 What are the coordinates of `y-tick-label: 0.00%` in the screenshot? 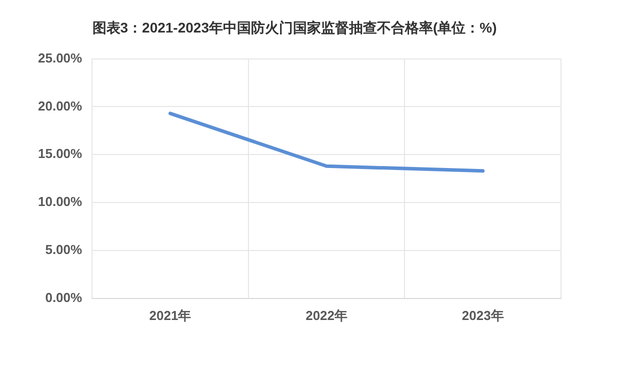 It's located at (64, 297).